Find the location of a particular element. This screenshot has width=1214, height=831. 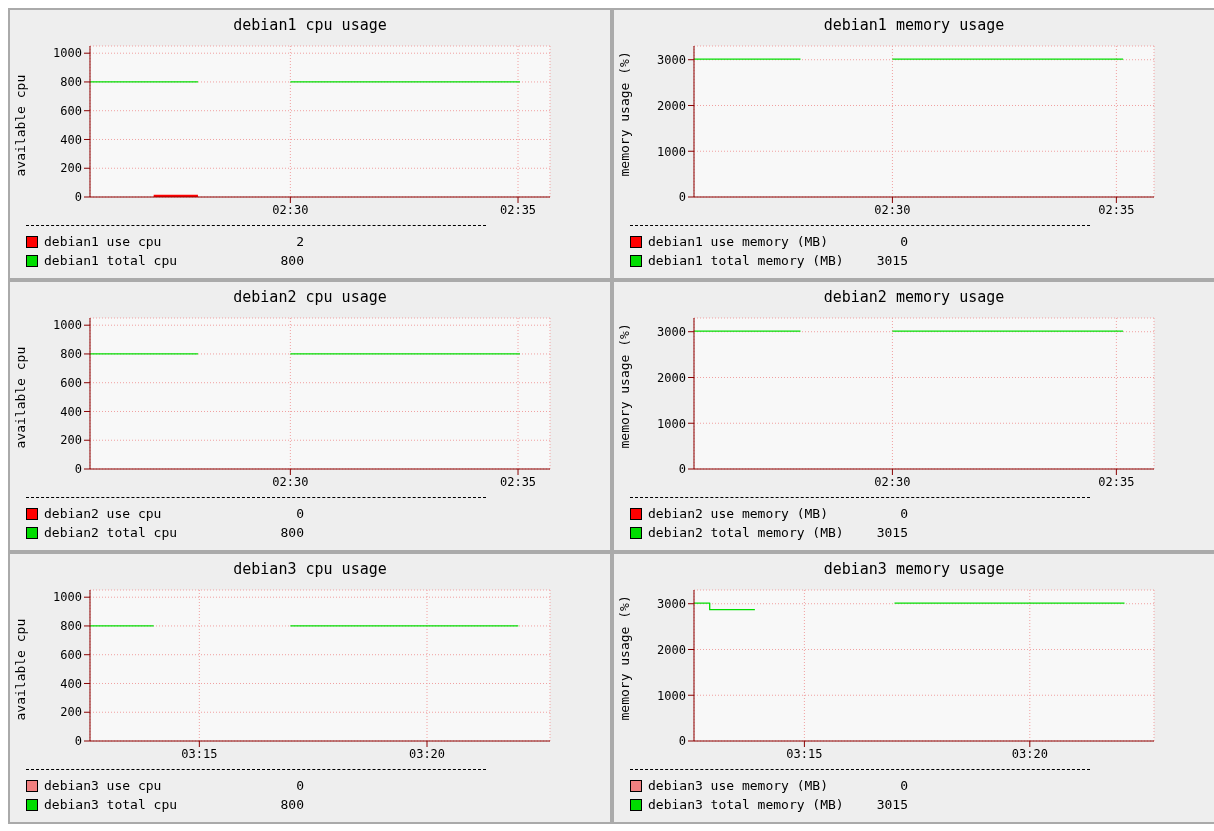

text: 2 is located at coordinates (299, 241).